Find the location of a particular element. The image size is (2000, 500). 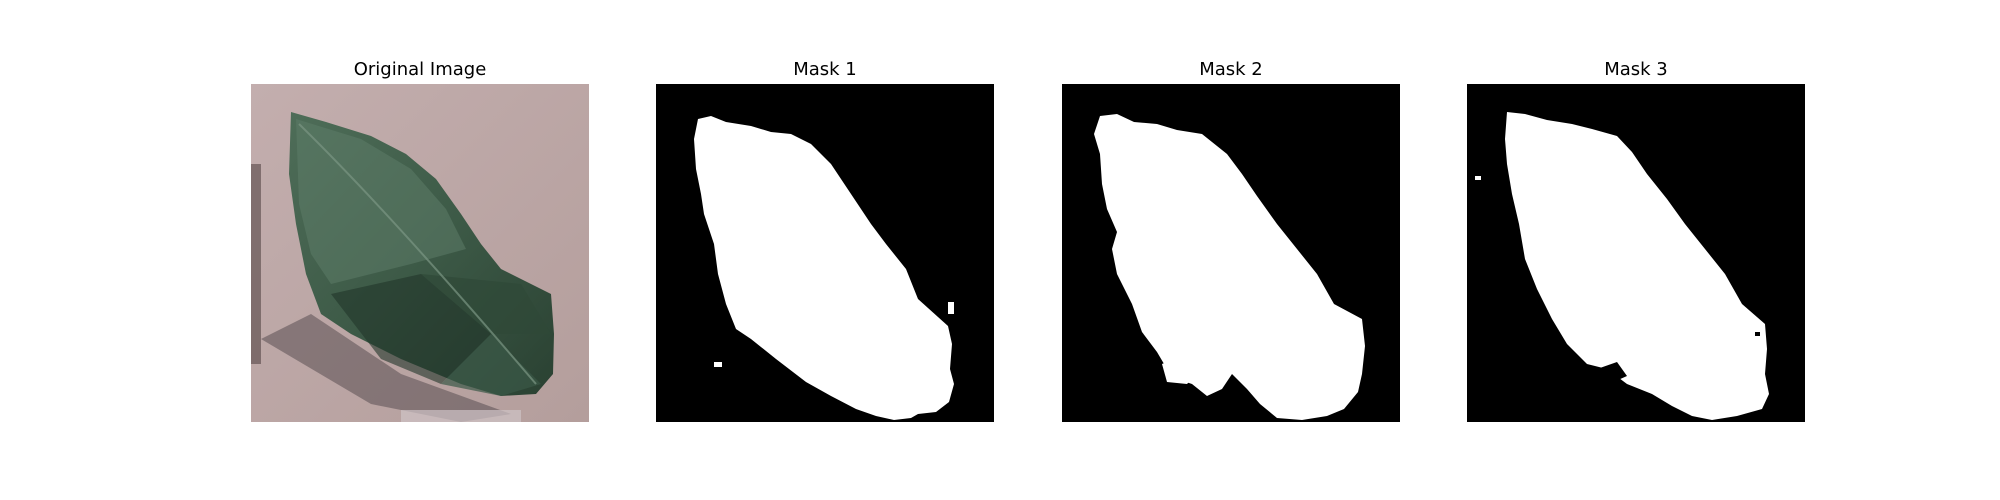

leaf-midrib is located at coordinates (417, 254).